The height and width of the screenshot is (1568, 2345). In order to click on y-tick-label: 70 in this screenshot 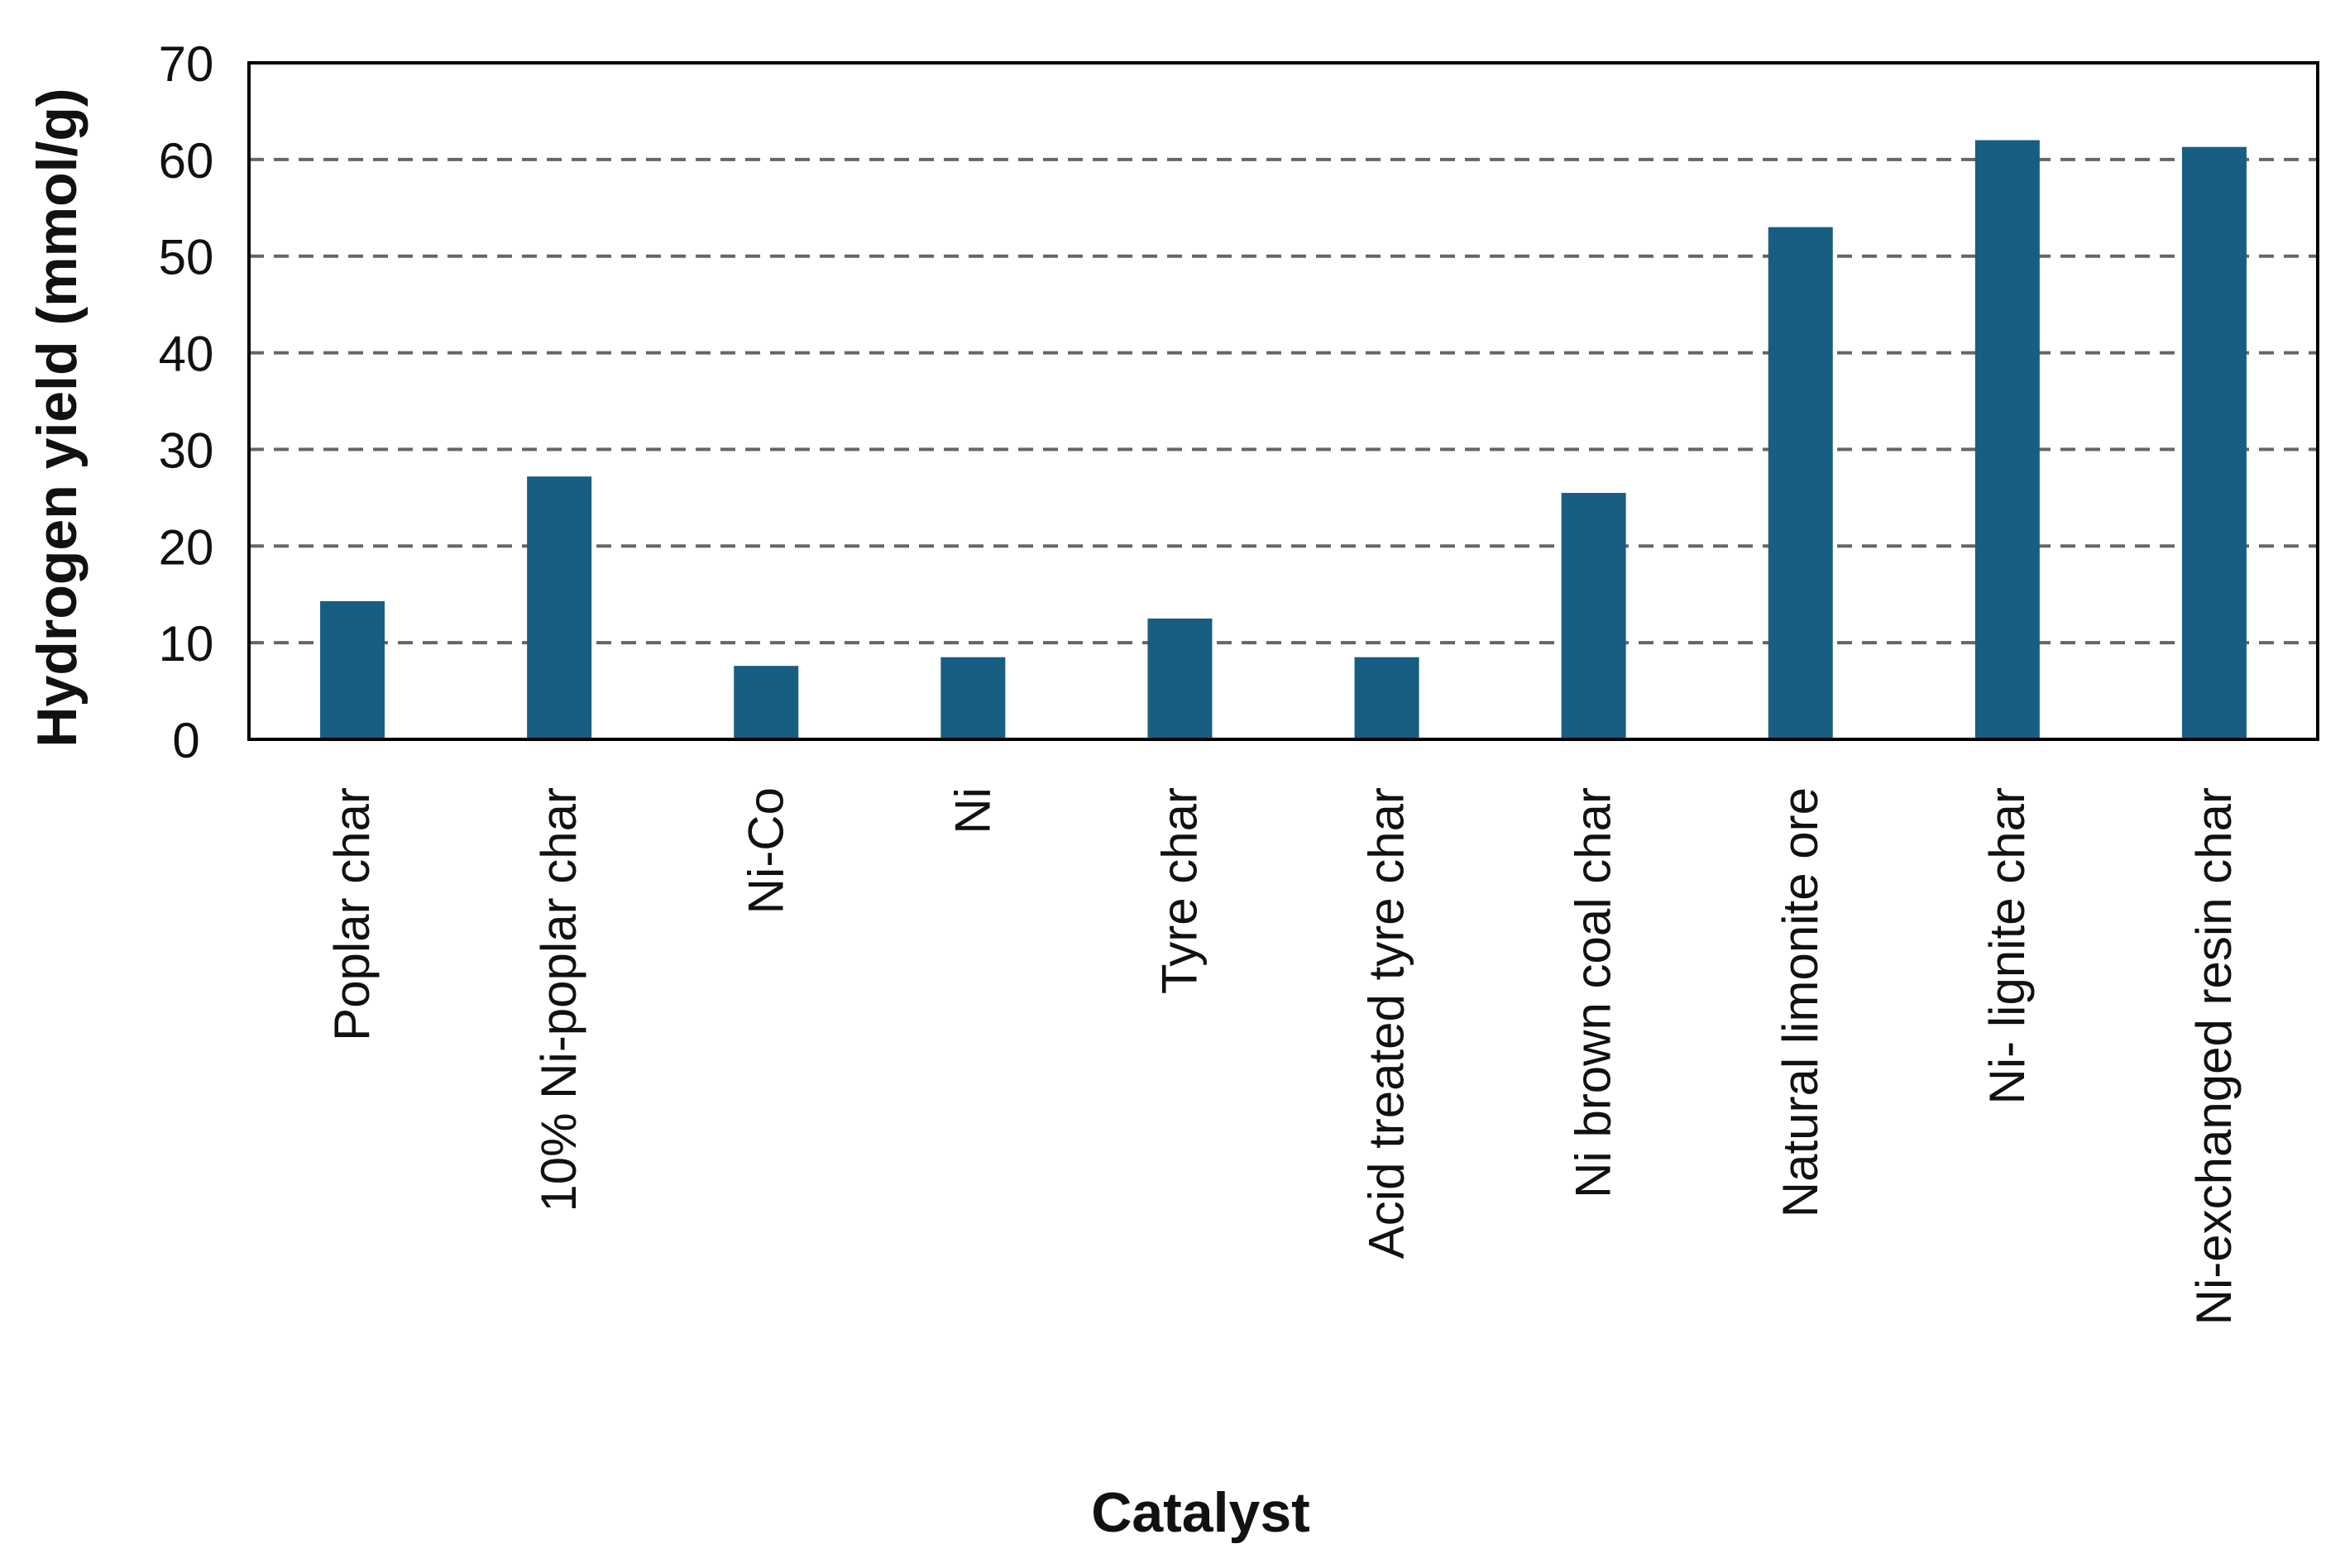, I will do `click(186, 64)`.